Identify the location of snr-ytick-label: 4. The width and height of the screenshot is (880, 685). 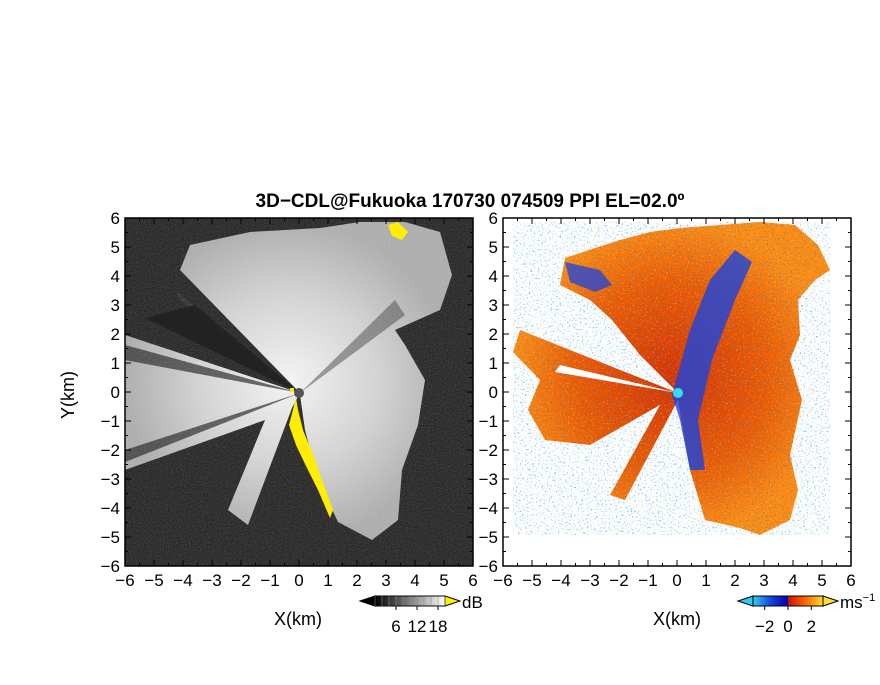
(115, 276).